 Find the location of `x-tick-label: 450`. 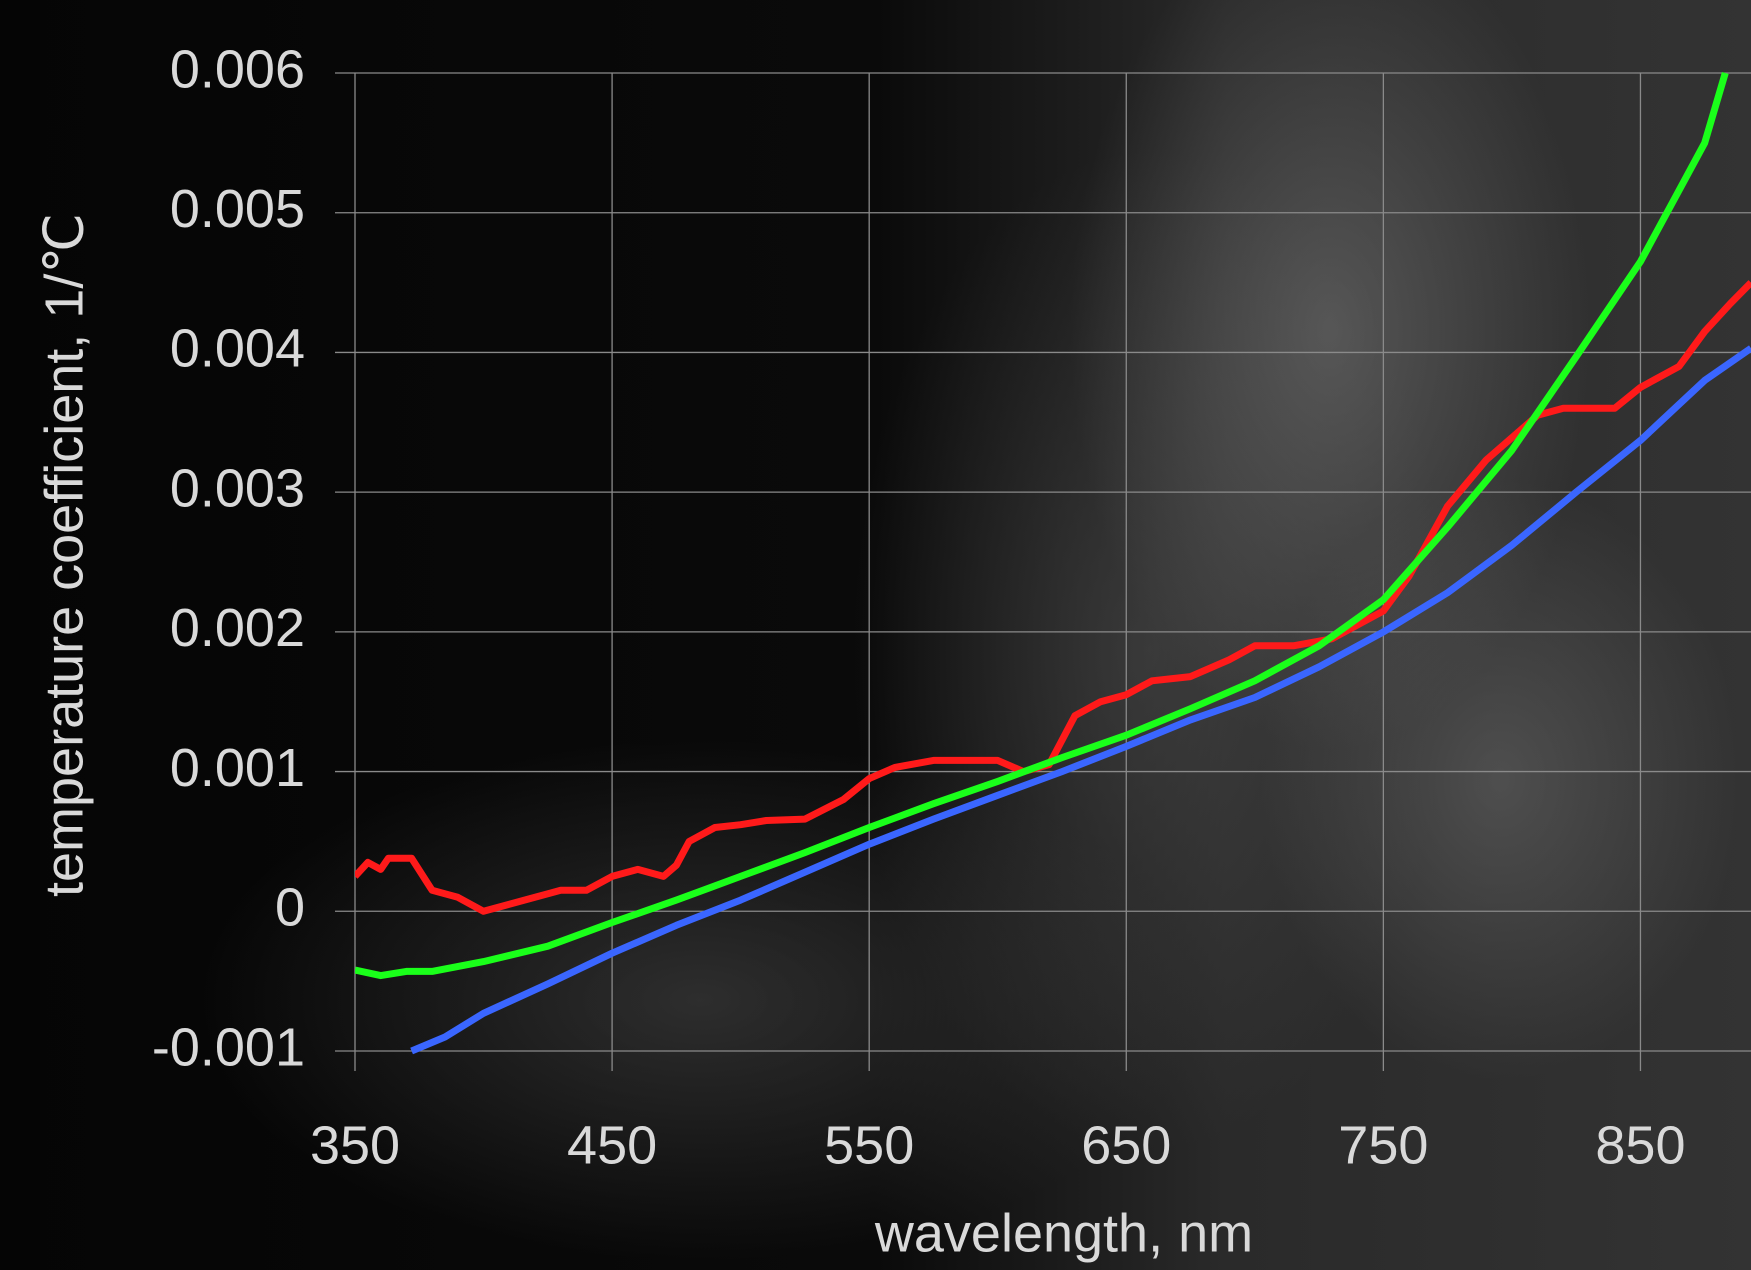

x-tick-label: 450 is located at coordinates (612, 1145).